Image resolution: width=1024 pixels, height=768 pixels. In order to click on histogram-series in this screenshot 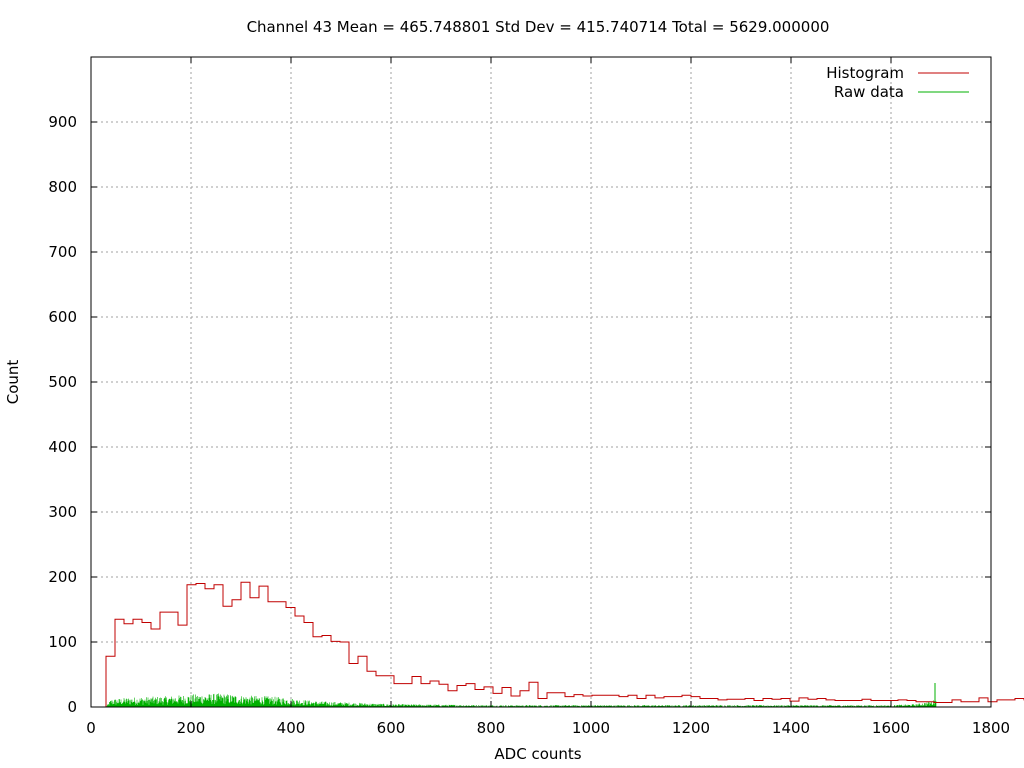, I will do `click(564, 644)`.